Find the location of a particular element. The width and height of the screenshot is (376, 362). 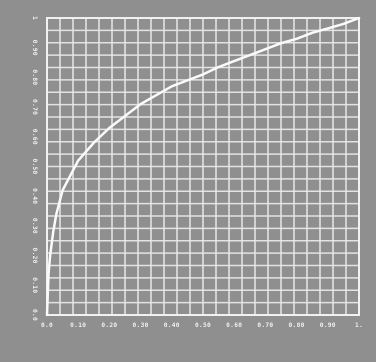

y-tick-label: 0.40 is located at coordinates (34, 196).